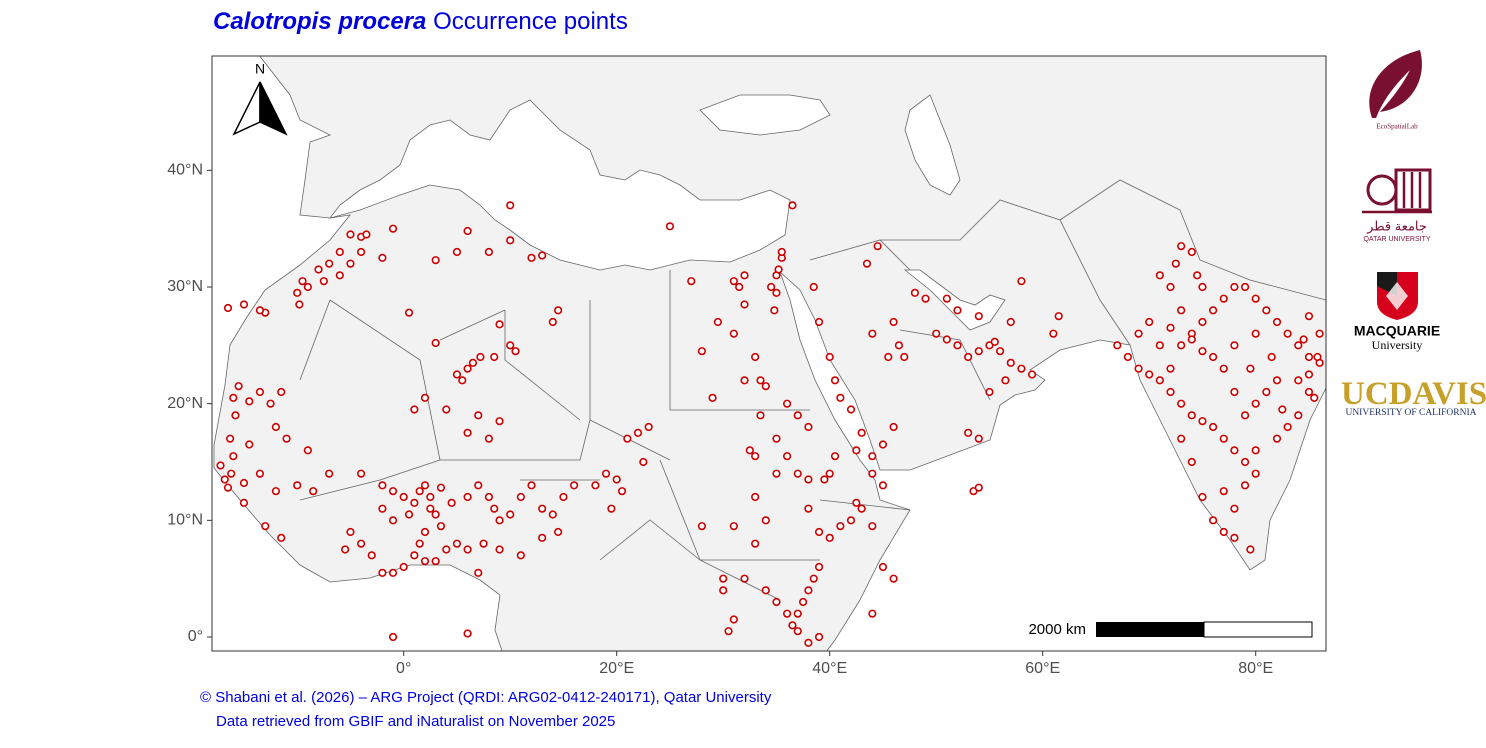 This screenshot has height=748, width=1486. Describe the element at coordinates (765, 115) in the screenshot. I see `black-sea` at that location.